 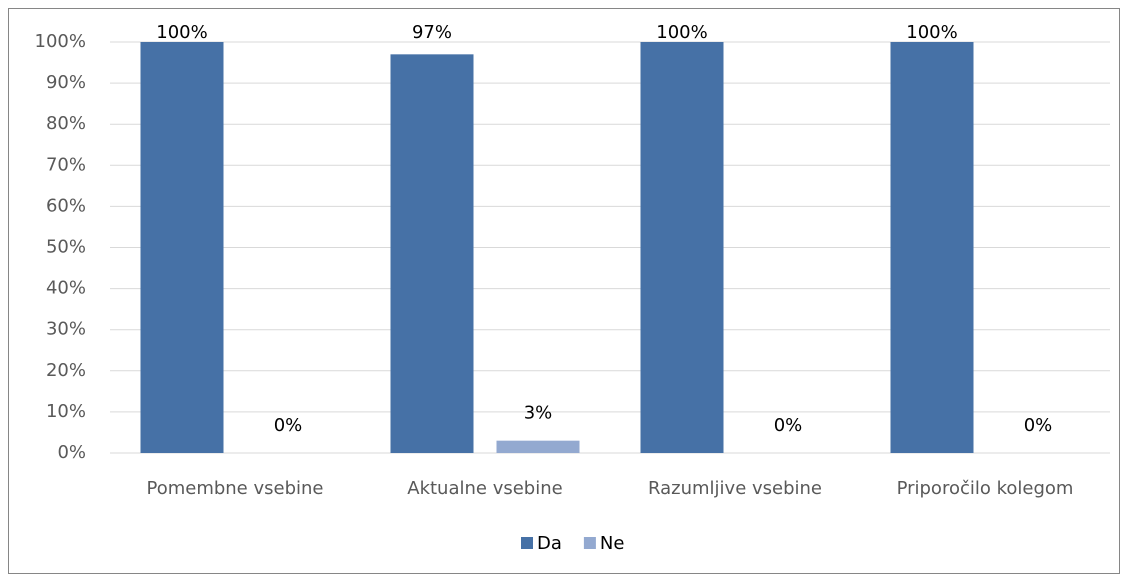 I want to click on y-tick-label: 70%, so click(x=66, y=164).